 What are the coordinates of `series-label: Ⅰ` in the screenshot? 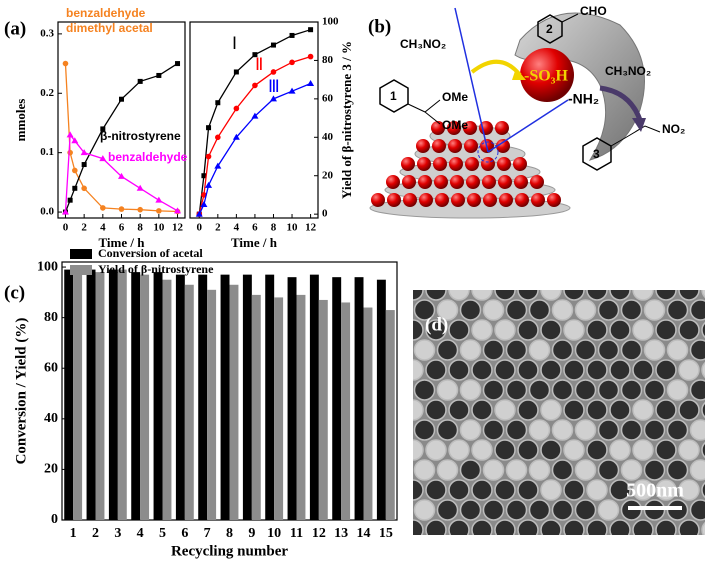 It's located at (234, 43).